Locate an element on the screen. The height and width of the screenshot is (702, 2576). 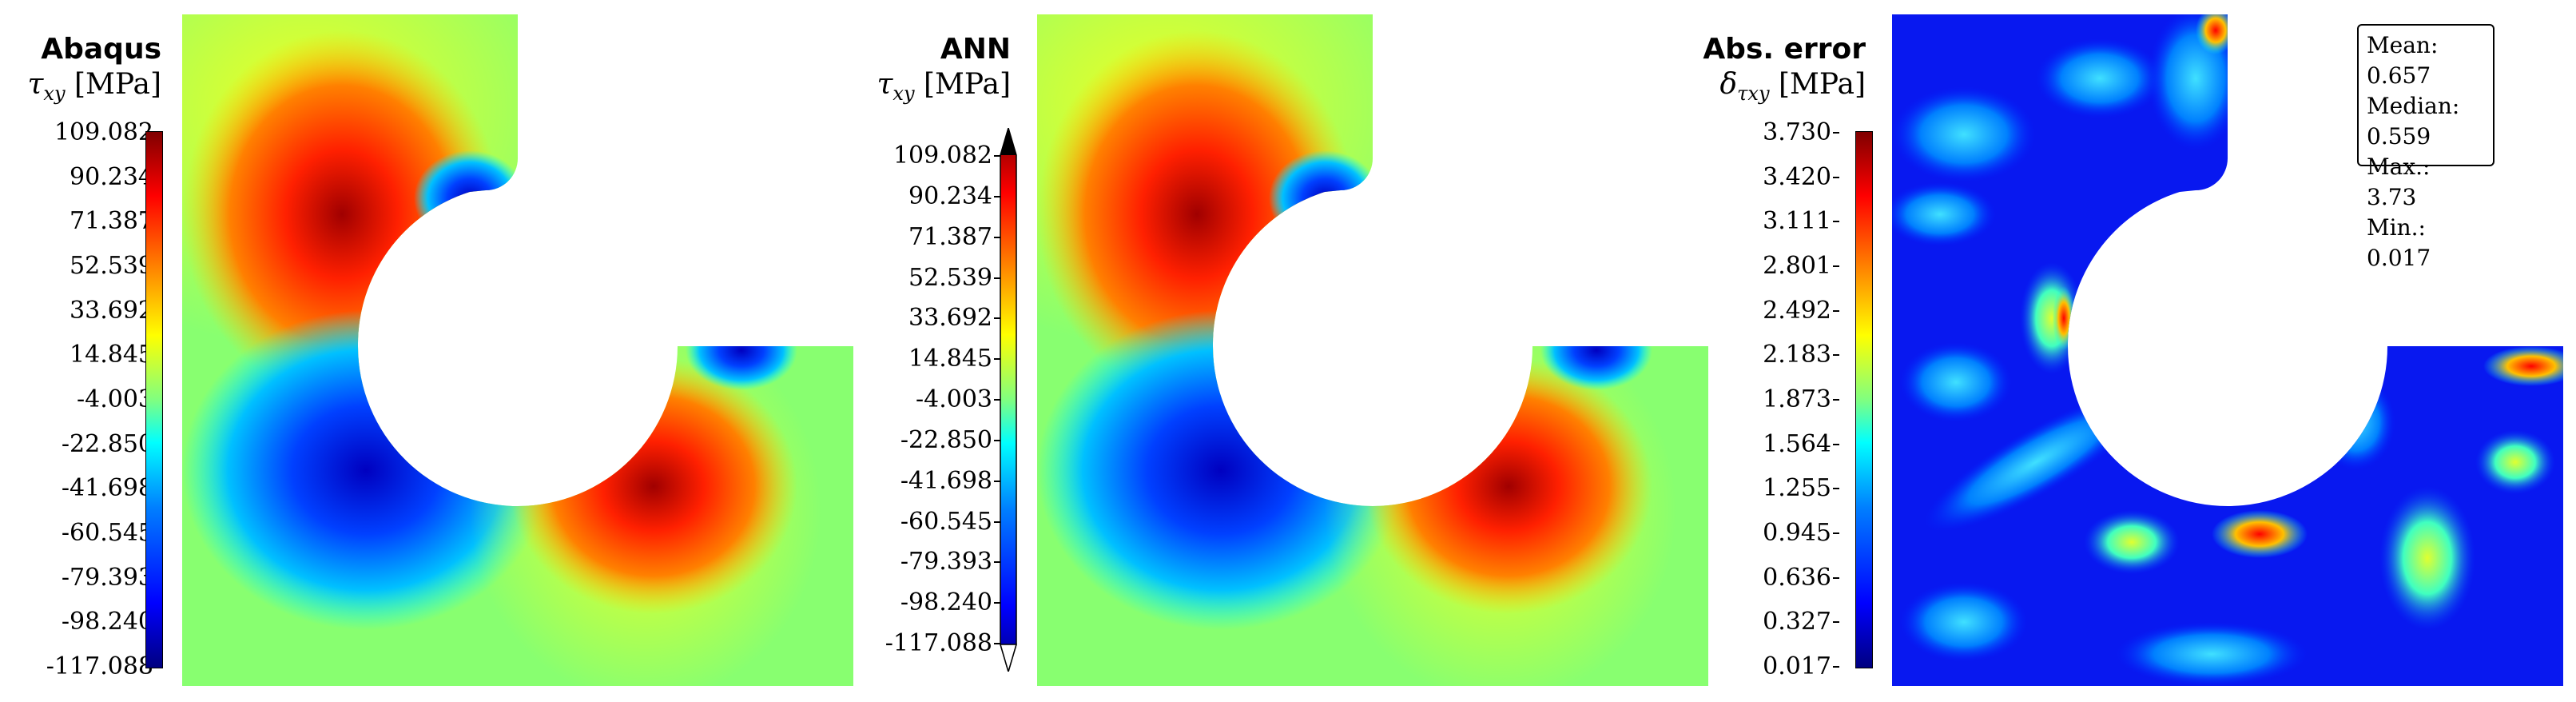
quantity-label: δτxy [MPa] is located at coordinates (1792, 87).